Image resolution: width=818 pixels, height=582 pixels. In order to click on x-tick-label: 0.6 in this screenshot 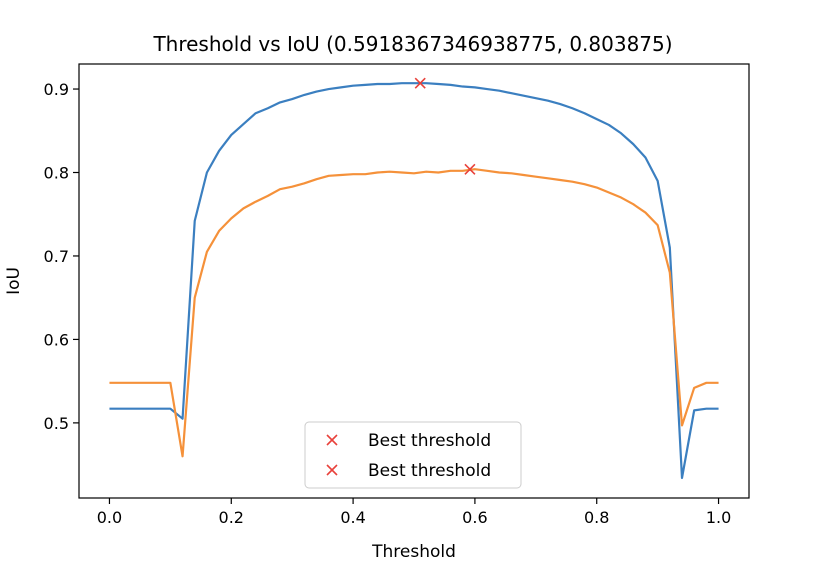, I will do `click(474, 517)`.